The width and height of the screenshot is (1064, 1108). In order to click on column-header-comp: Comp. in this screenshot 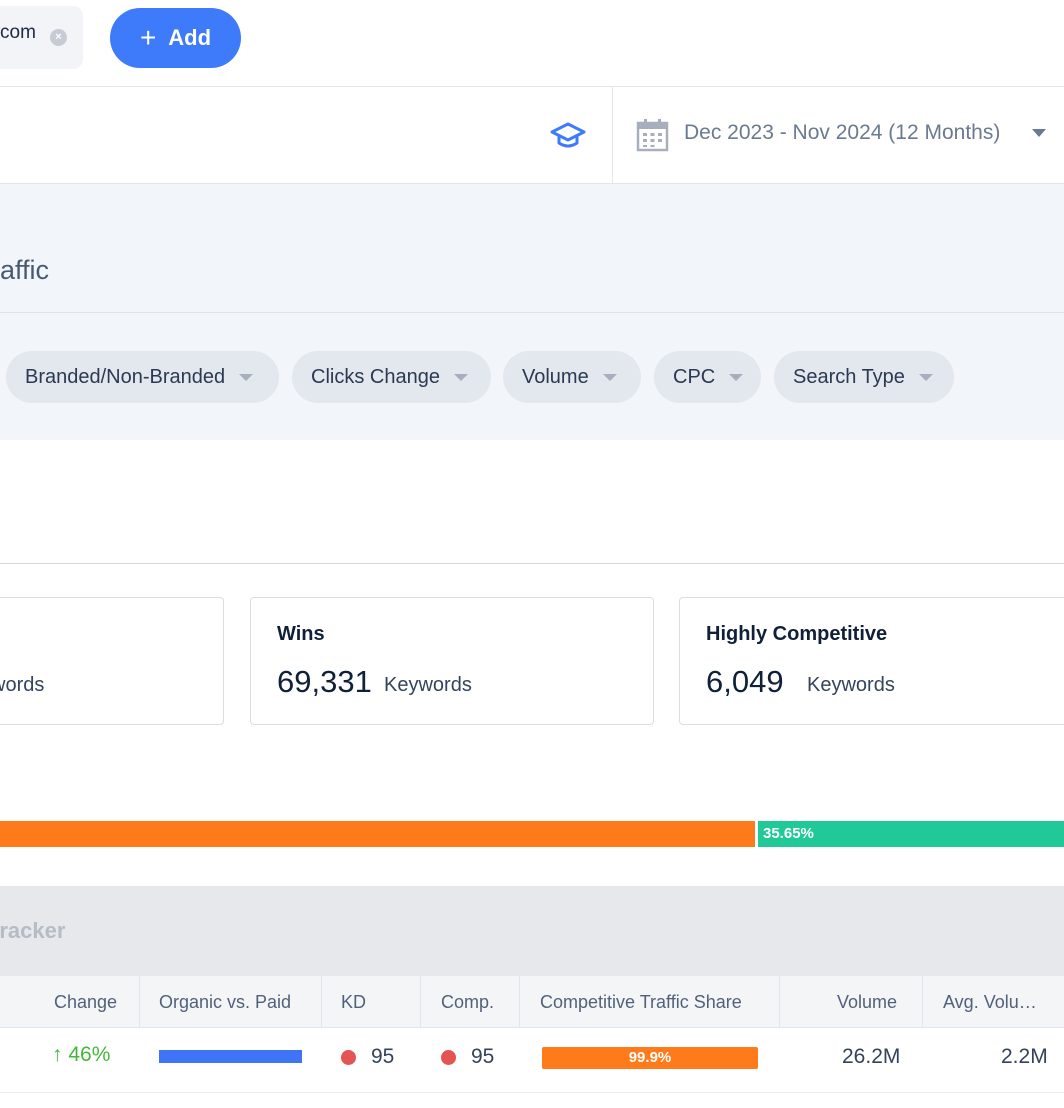, I will do `click(468, 1002)`.